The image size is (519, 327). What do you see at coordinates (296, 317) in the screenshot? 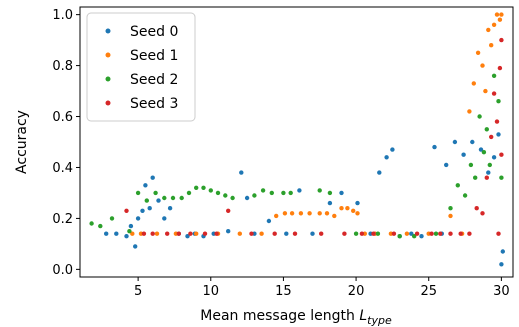
I see `x-axis-label: Mean message length Ltype` at bounding box center [296, 317].